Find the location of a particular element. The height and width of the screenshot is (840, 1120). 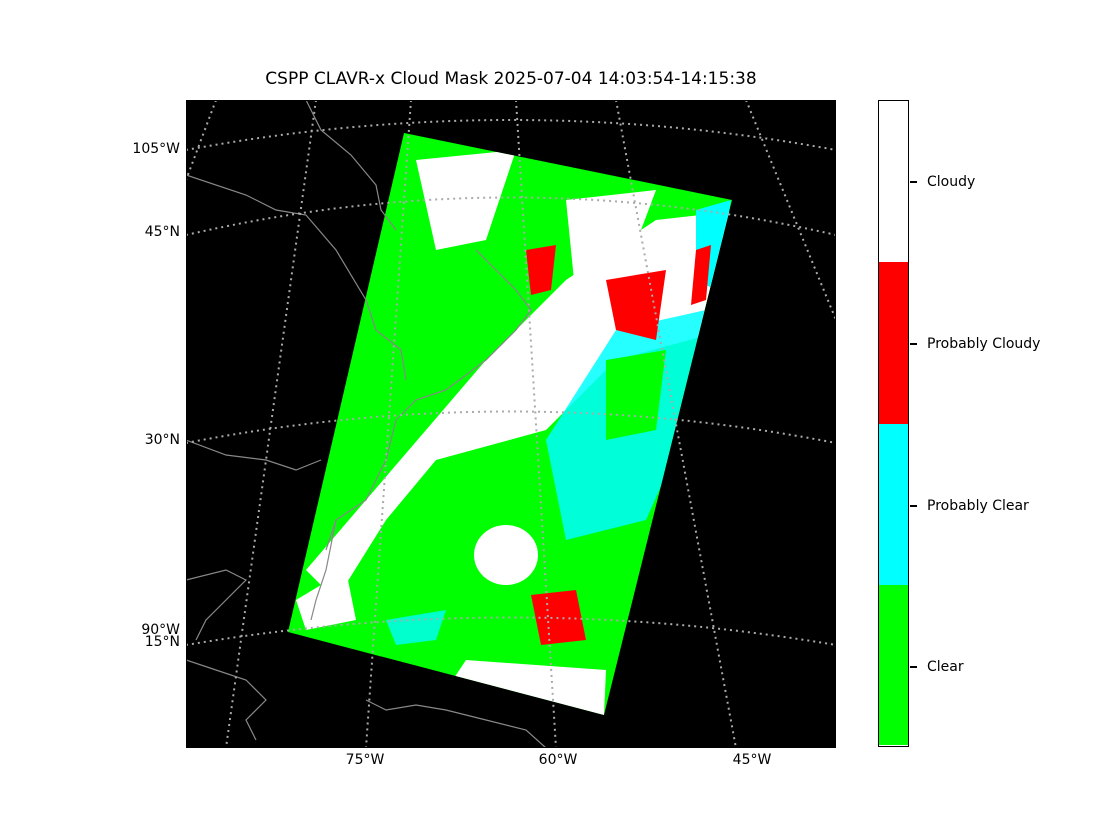

colorbar-label-cloudy: Cloudy is located at coordinates (951, 182).